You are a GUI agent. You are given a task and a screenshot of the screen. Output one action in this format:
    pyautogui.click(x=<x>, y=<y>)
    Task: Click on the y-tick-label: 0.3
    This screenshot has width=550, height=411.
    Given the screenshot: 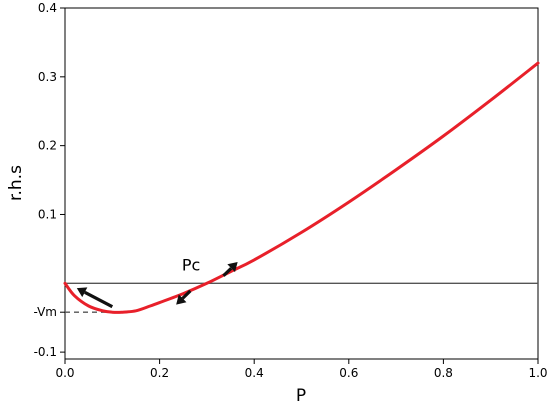 What is the action you would take?
    pyautogui.click(x=47, y=77)
    